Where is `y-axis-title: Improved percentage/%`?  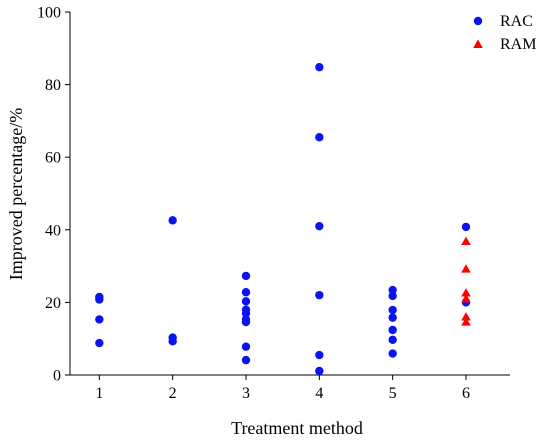
y-axis-title: Improved percentage/% is located at coordinates (16, 194).